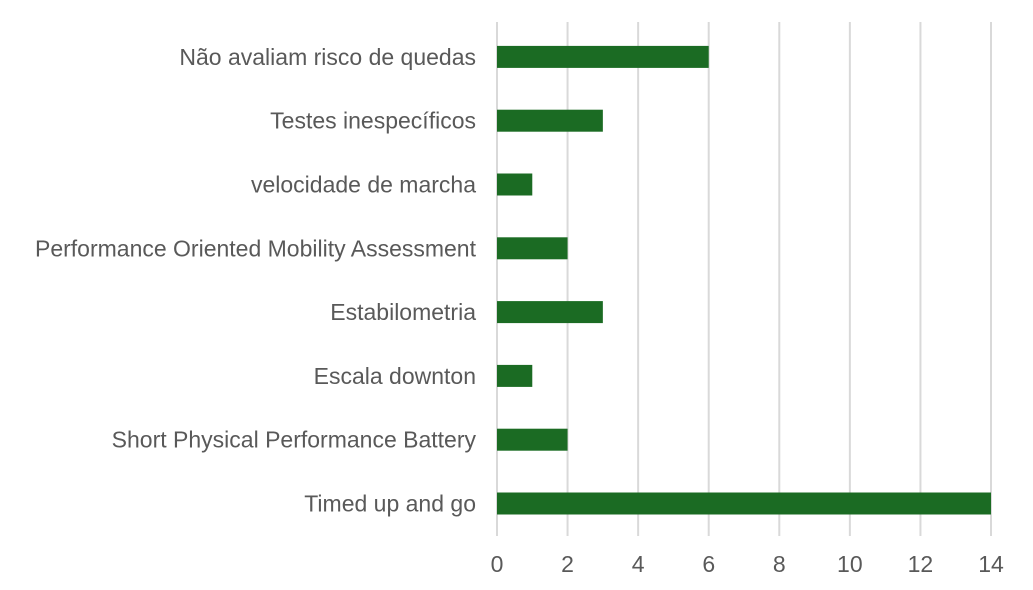  What do you see at coordinates (638, 564) in the screenshot?
I see `x-tick-label: 4` at bounding box center [638, 564].